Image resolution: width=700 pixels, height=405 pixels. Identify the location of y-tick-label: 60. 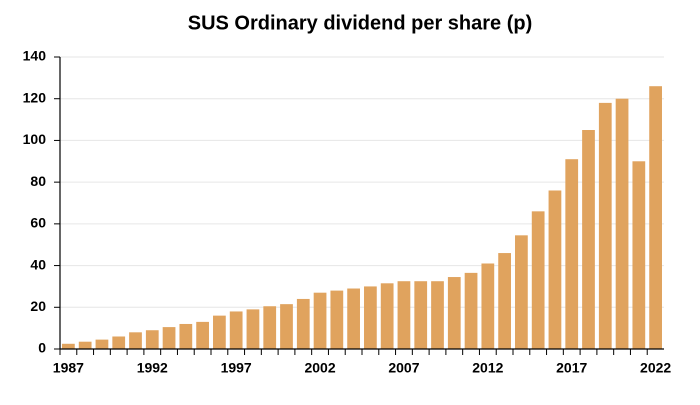
(38, 223).